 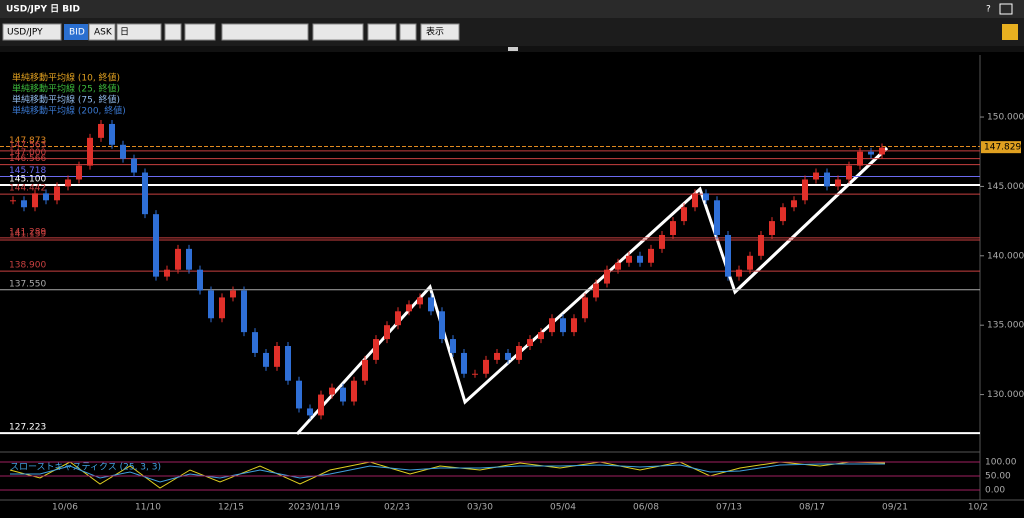 I want to click on period-select, so click(x=139, y=32).